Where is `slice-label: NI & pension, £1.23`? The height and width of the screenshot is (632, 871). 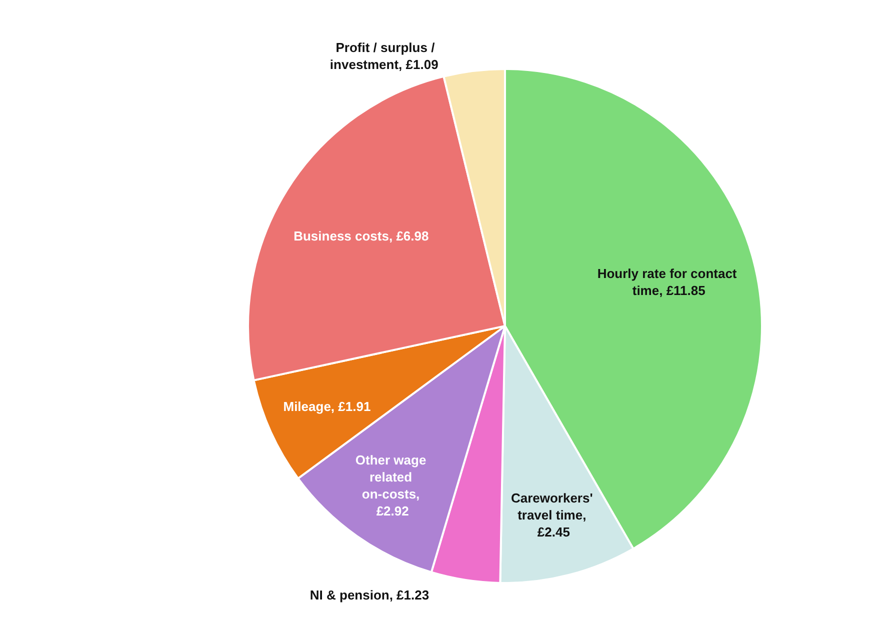
slice-label: NI & pension, £1.23 is located at coordinates (370, 594).